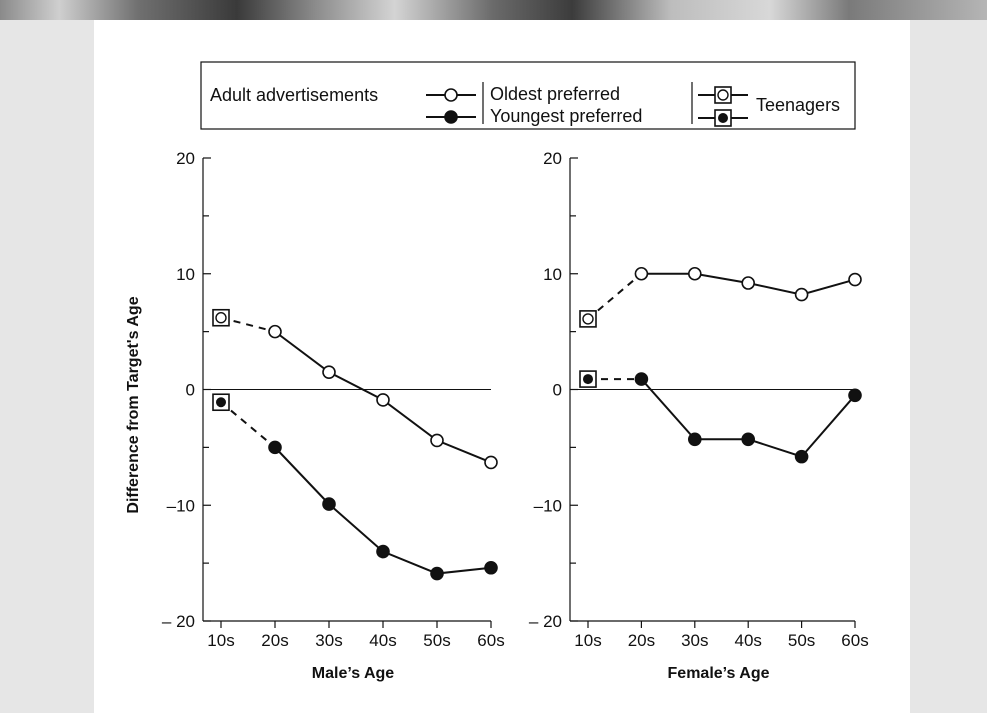  I want to click on female-y-tick-label: – 20, so click(545, 621).